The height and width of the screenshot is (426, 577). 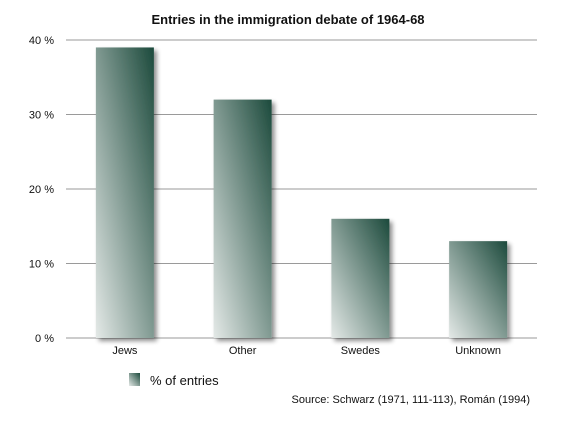 What do you see at coordinates (478, 351) in the screenshot?
I see `x-tick-label: Unknown` at bounding box center [478, 351].